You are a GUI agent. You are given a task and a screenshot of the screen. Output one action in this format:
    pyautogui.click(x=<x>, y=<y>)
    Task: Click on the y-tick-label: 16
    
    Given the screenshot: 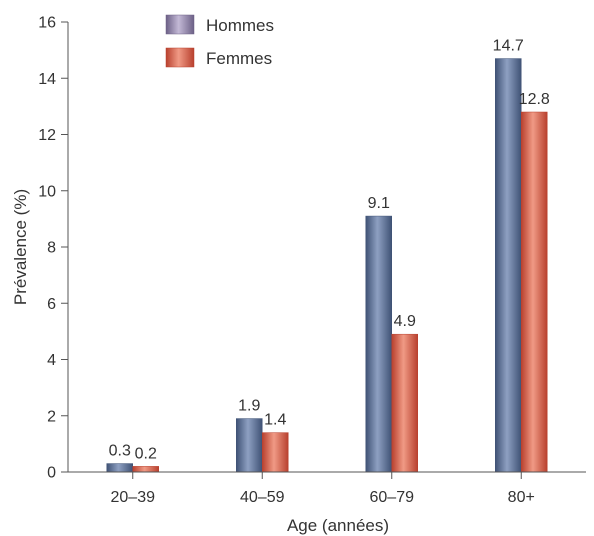 What is the action you would take?
    pyautogui.click(x=47, y=23)
    